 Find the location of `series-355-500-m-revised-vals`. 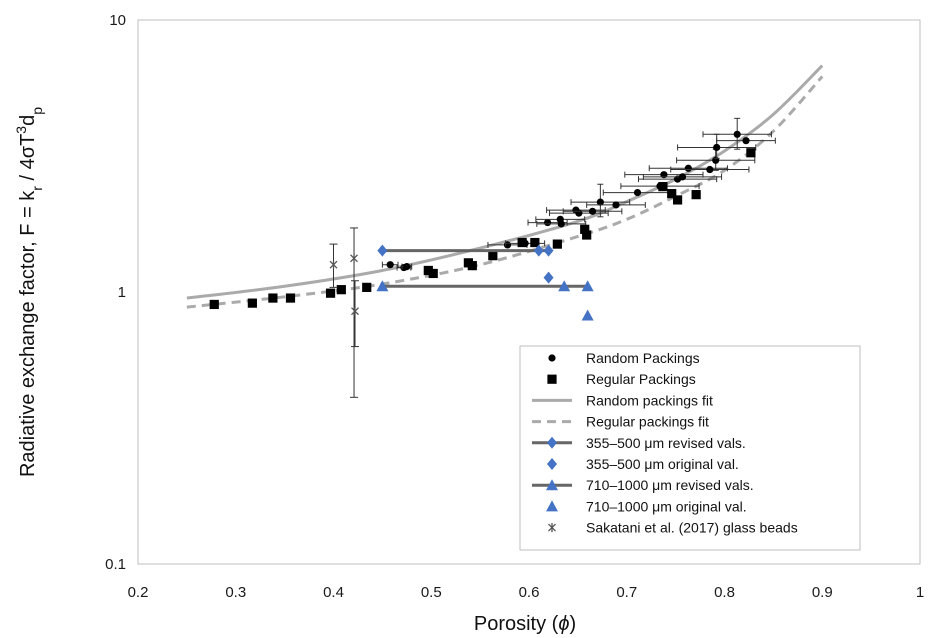

series-355-500-m-revised-vals is located at coordinates (465, 250).